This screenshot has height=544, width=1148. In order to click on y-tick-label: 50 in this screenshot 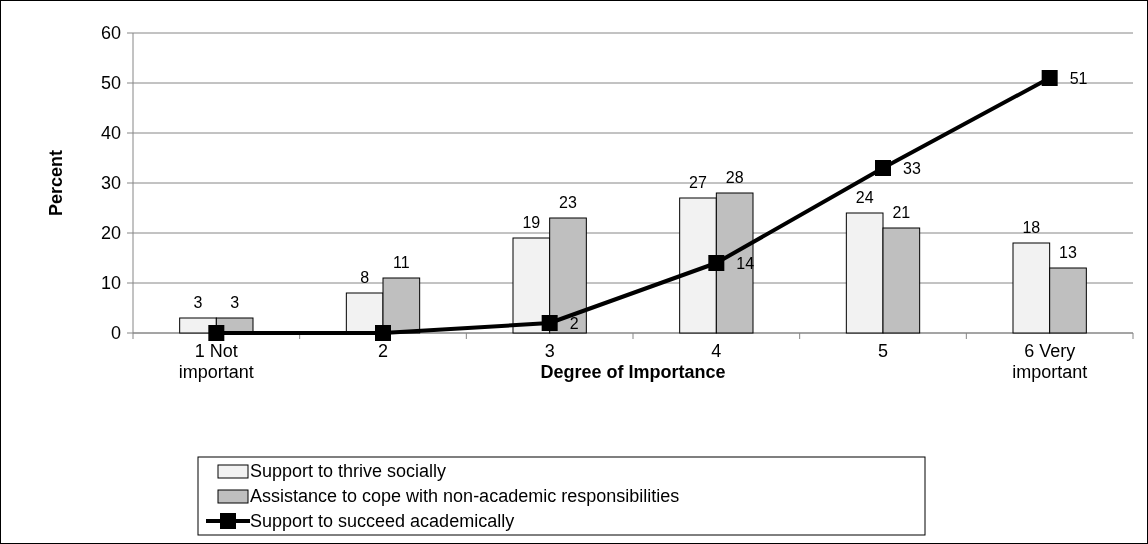, I will do `click(110, 83)`.